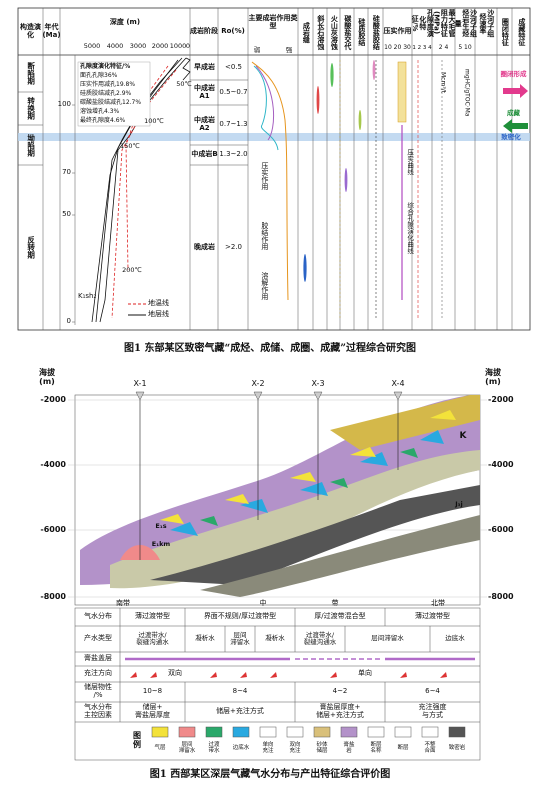  Describe the element at coordinates (184, 83) in the screenshot. I see `temperature: 50℃` at that location.